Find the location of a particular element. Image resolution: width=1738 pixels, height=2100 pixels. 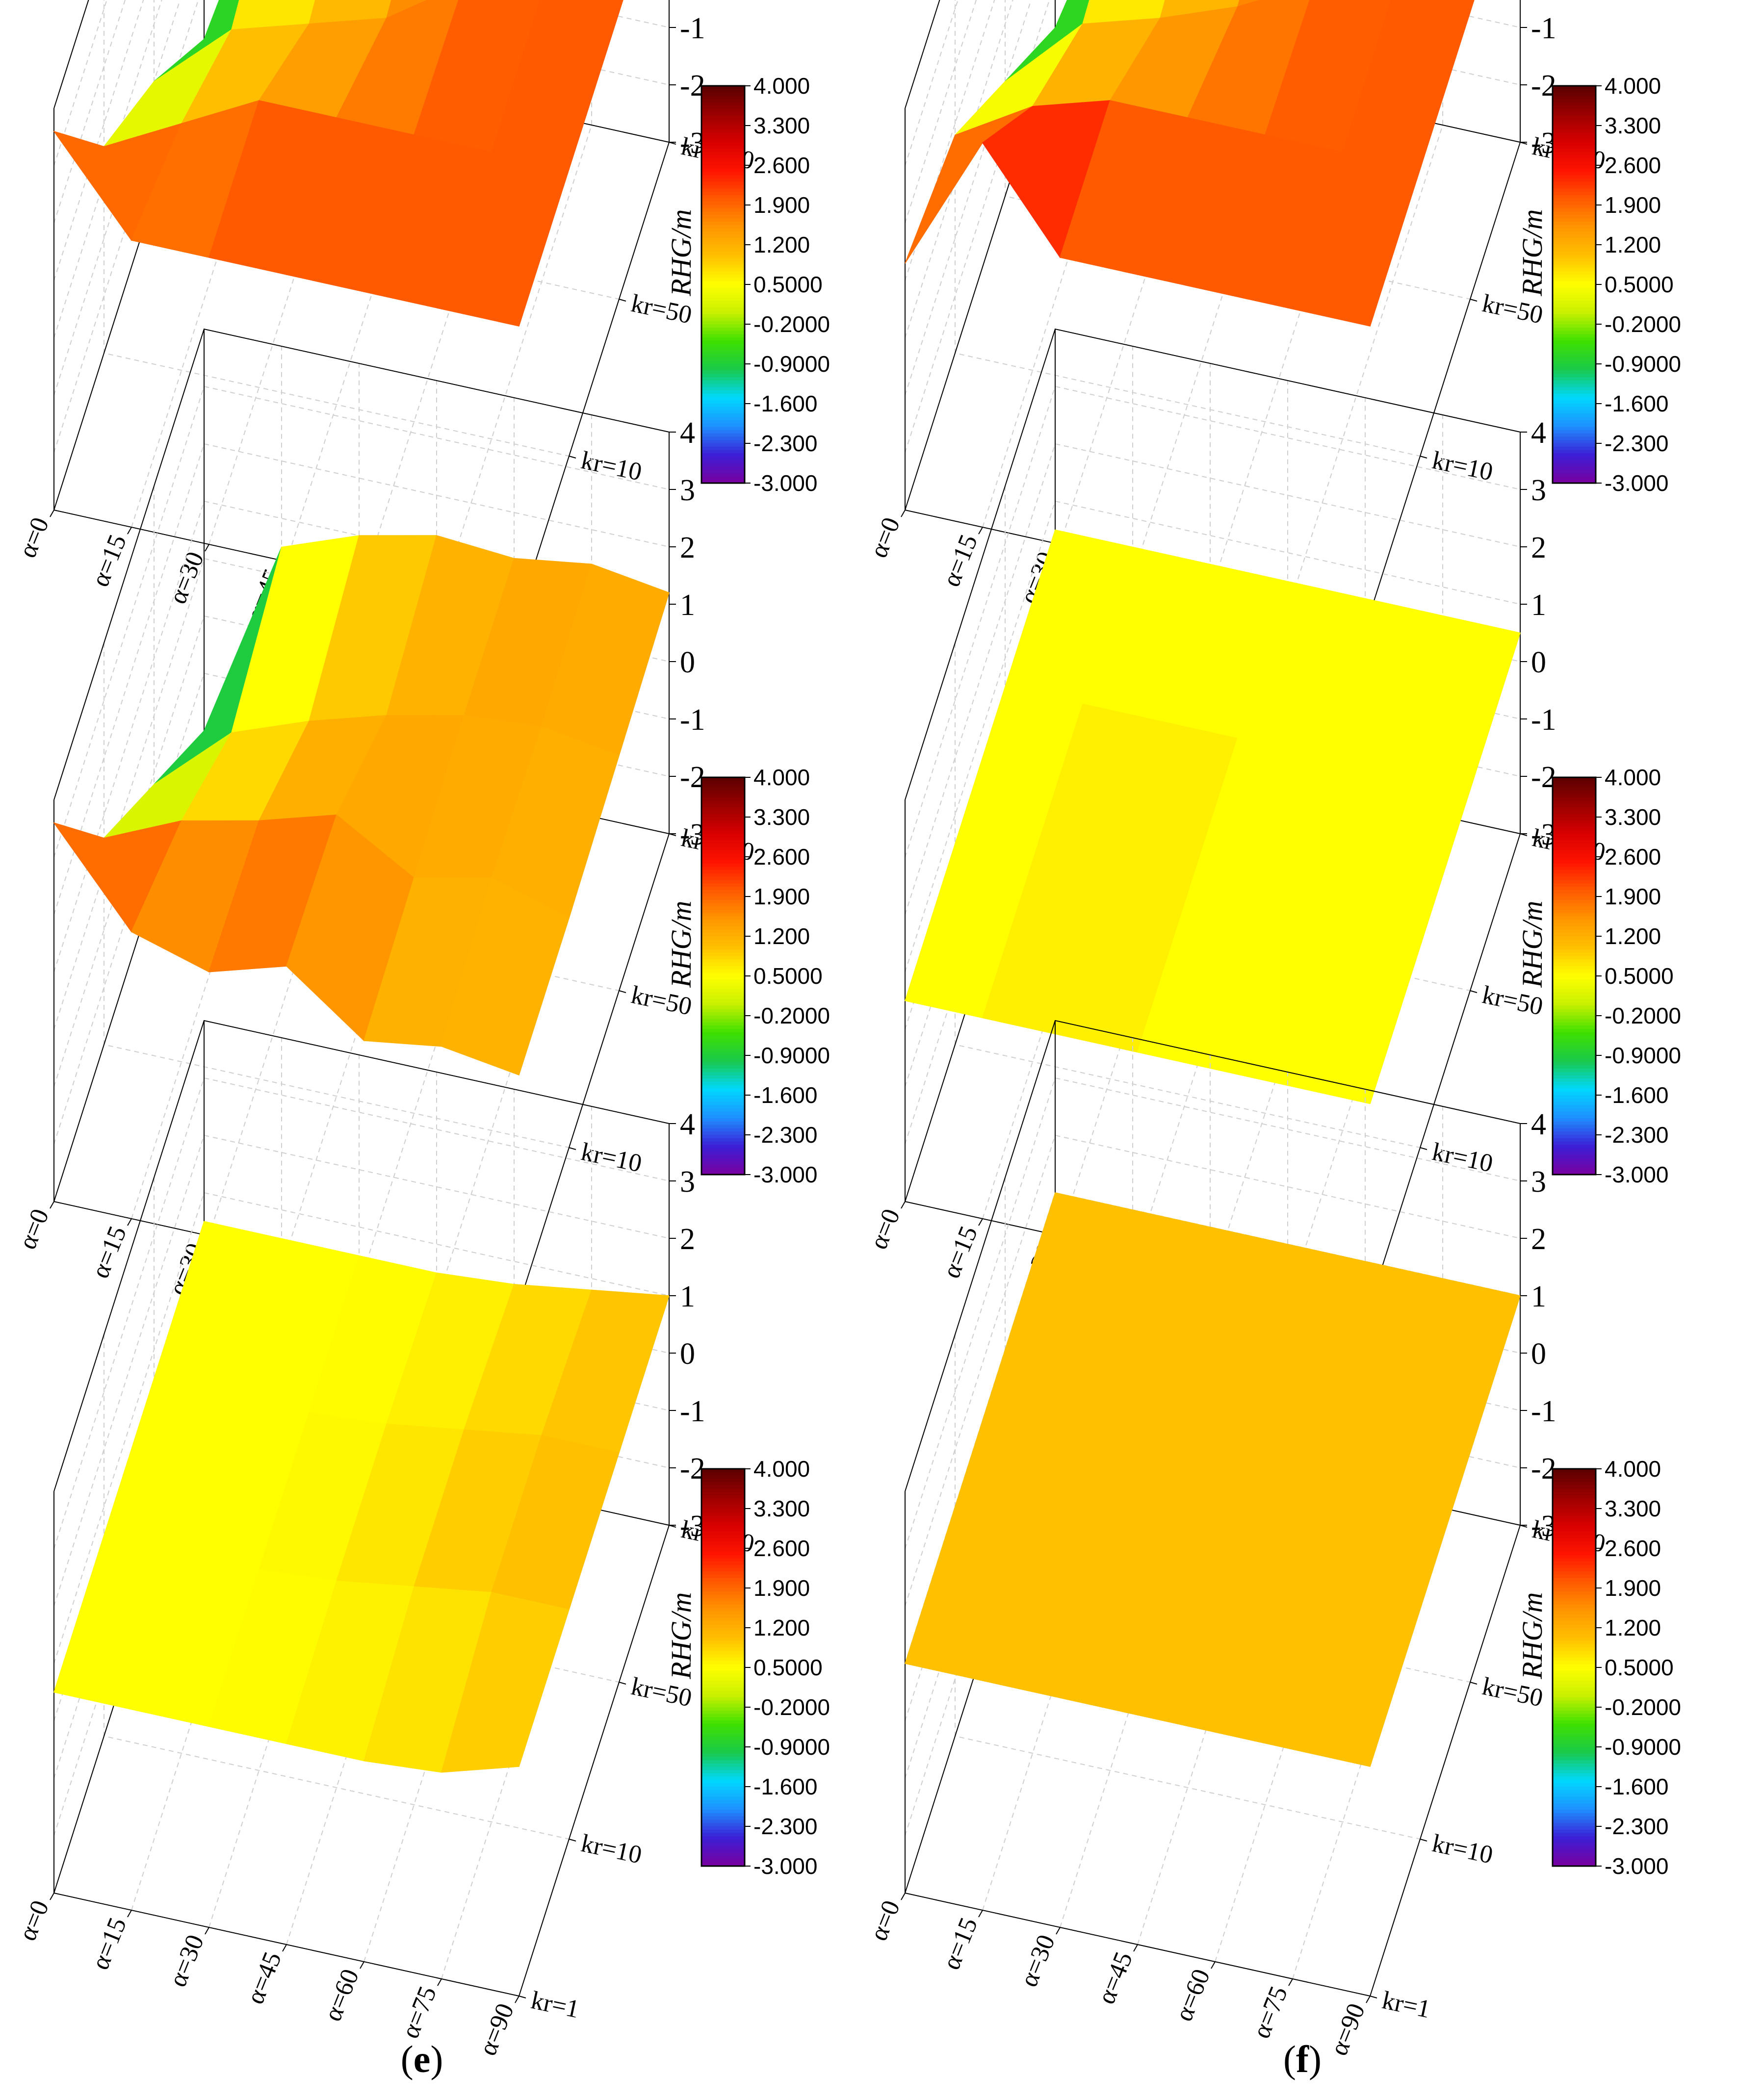

colorbar-tick-label: -3.000 is located at coordinates (1636, 1174).